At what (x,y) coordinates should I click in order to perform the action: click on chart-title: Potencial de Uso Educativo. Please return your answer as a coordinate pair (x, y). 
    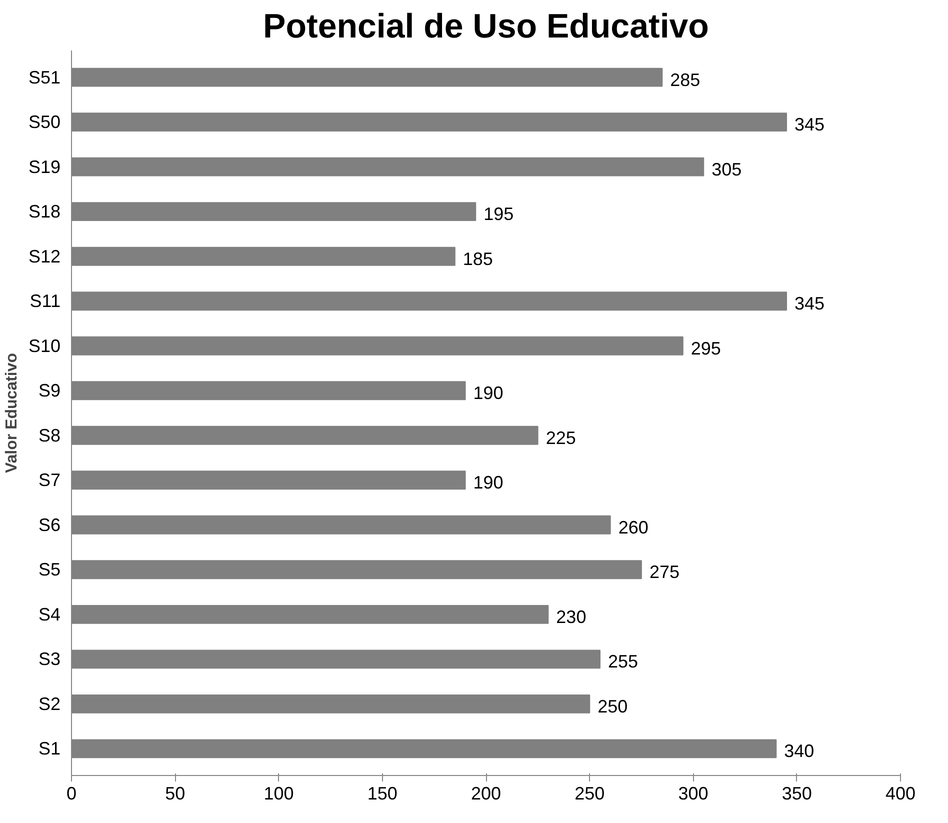
    Looking at the image, I should click on (486, 27).